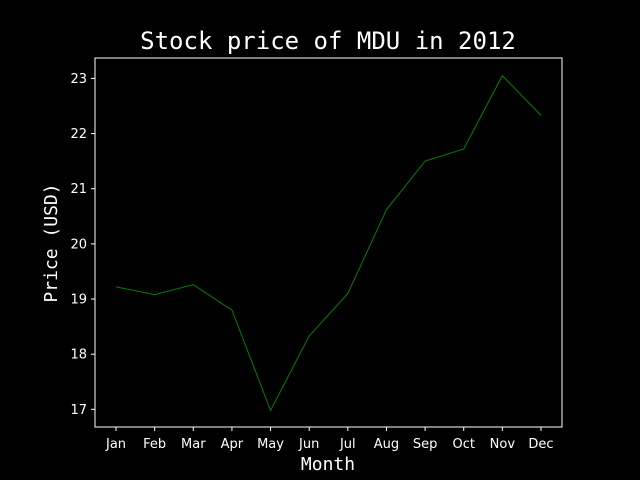 The image size is (640, 480). Describe the element at coordinates (329, 439) in the screenshot. I see `x-axis: Jan Feb Mar Apr May Jun Jul Aug Sep Oct Nov Dec` at that location.